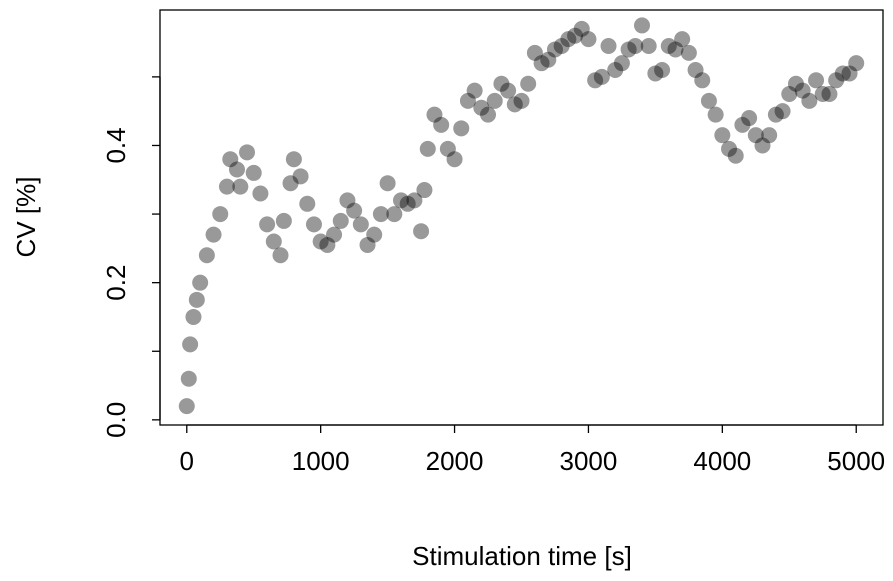  What do you see at coordinates (116, 145) in the screenshot?
I see `y-tick-label: 0.4` at bounding box center [116, 145].